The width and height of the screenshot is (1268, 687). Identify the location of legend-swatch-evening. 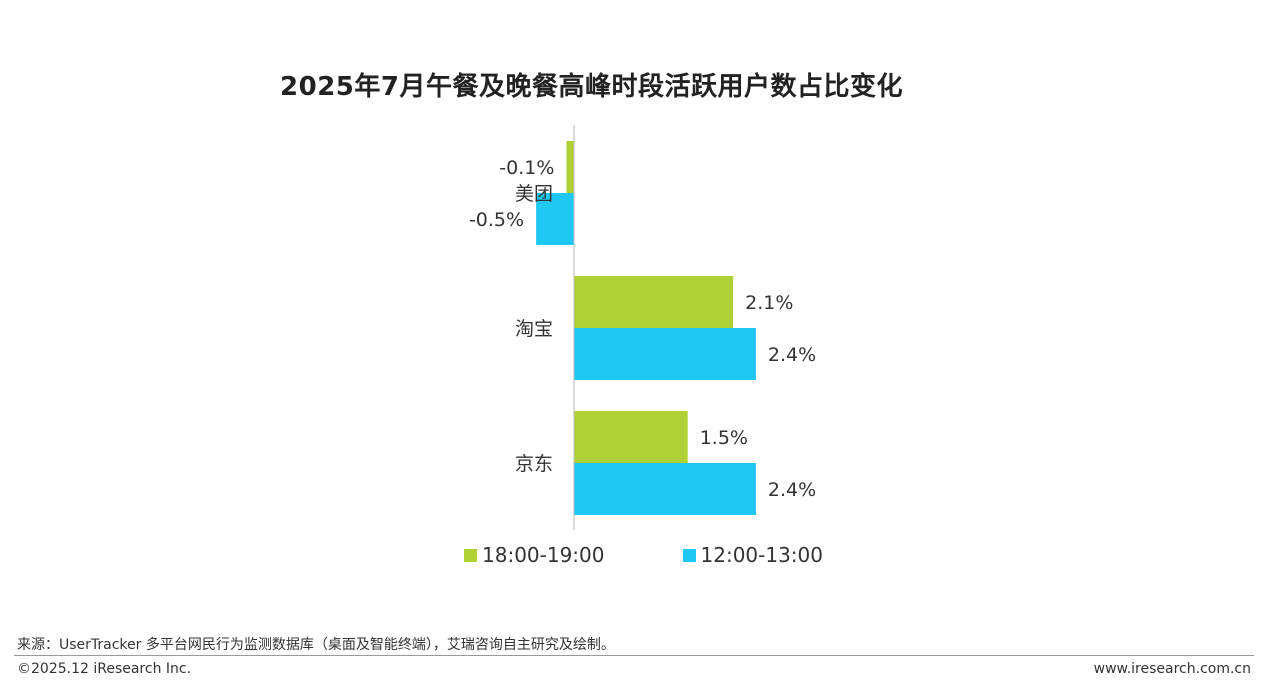
(470, 555).